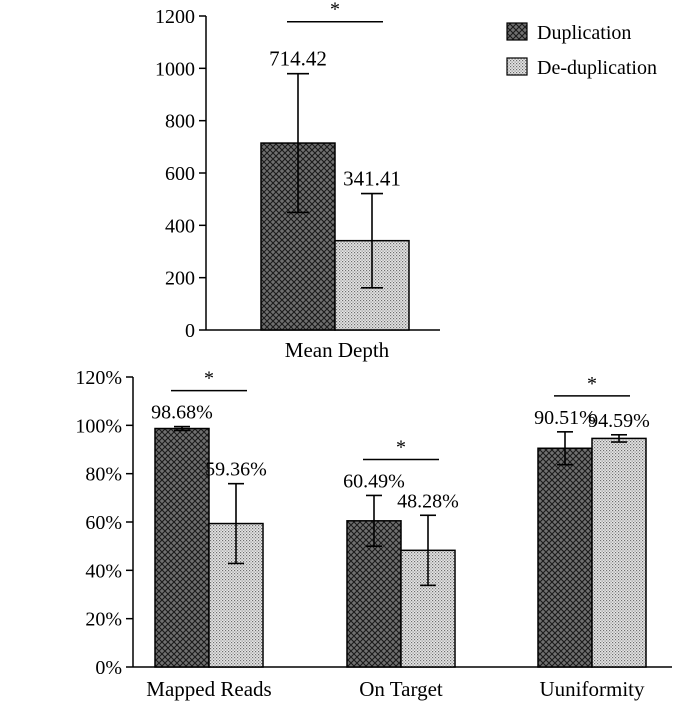 This screenshot has height=711, width=700. What do you see at coordinates (428, 501) in the screenshot?
I see `data-label-on-target-de-duplication: 48.28%` at bounding box center [428, 501].